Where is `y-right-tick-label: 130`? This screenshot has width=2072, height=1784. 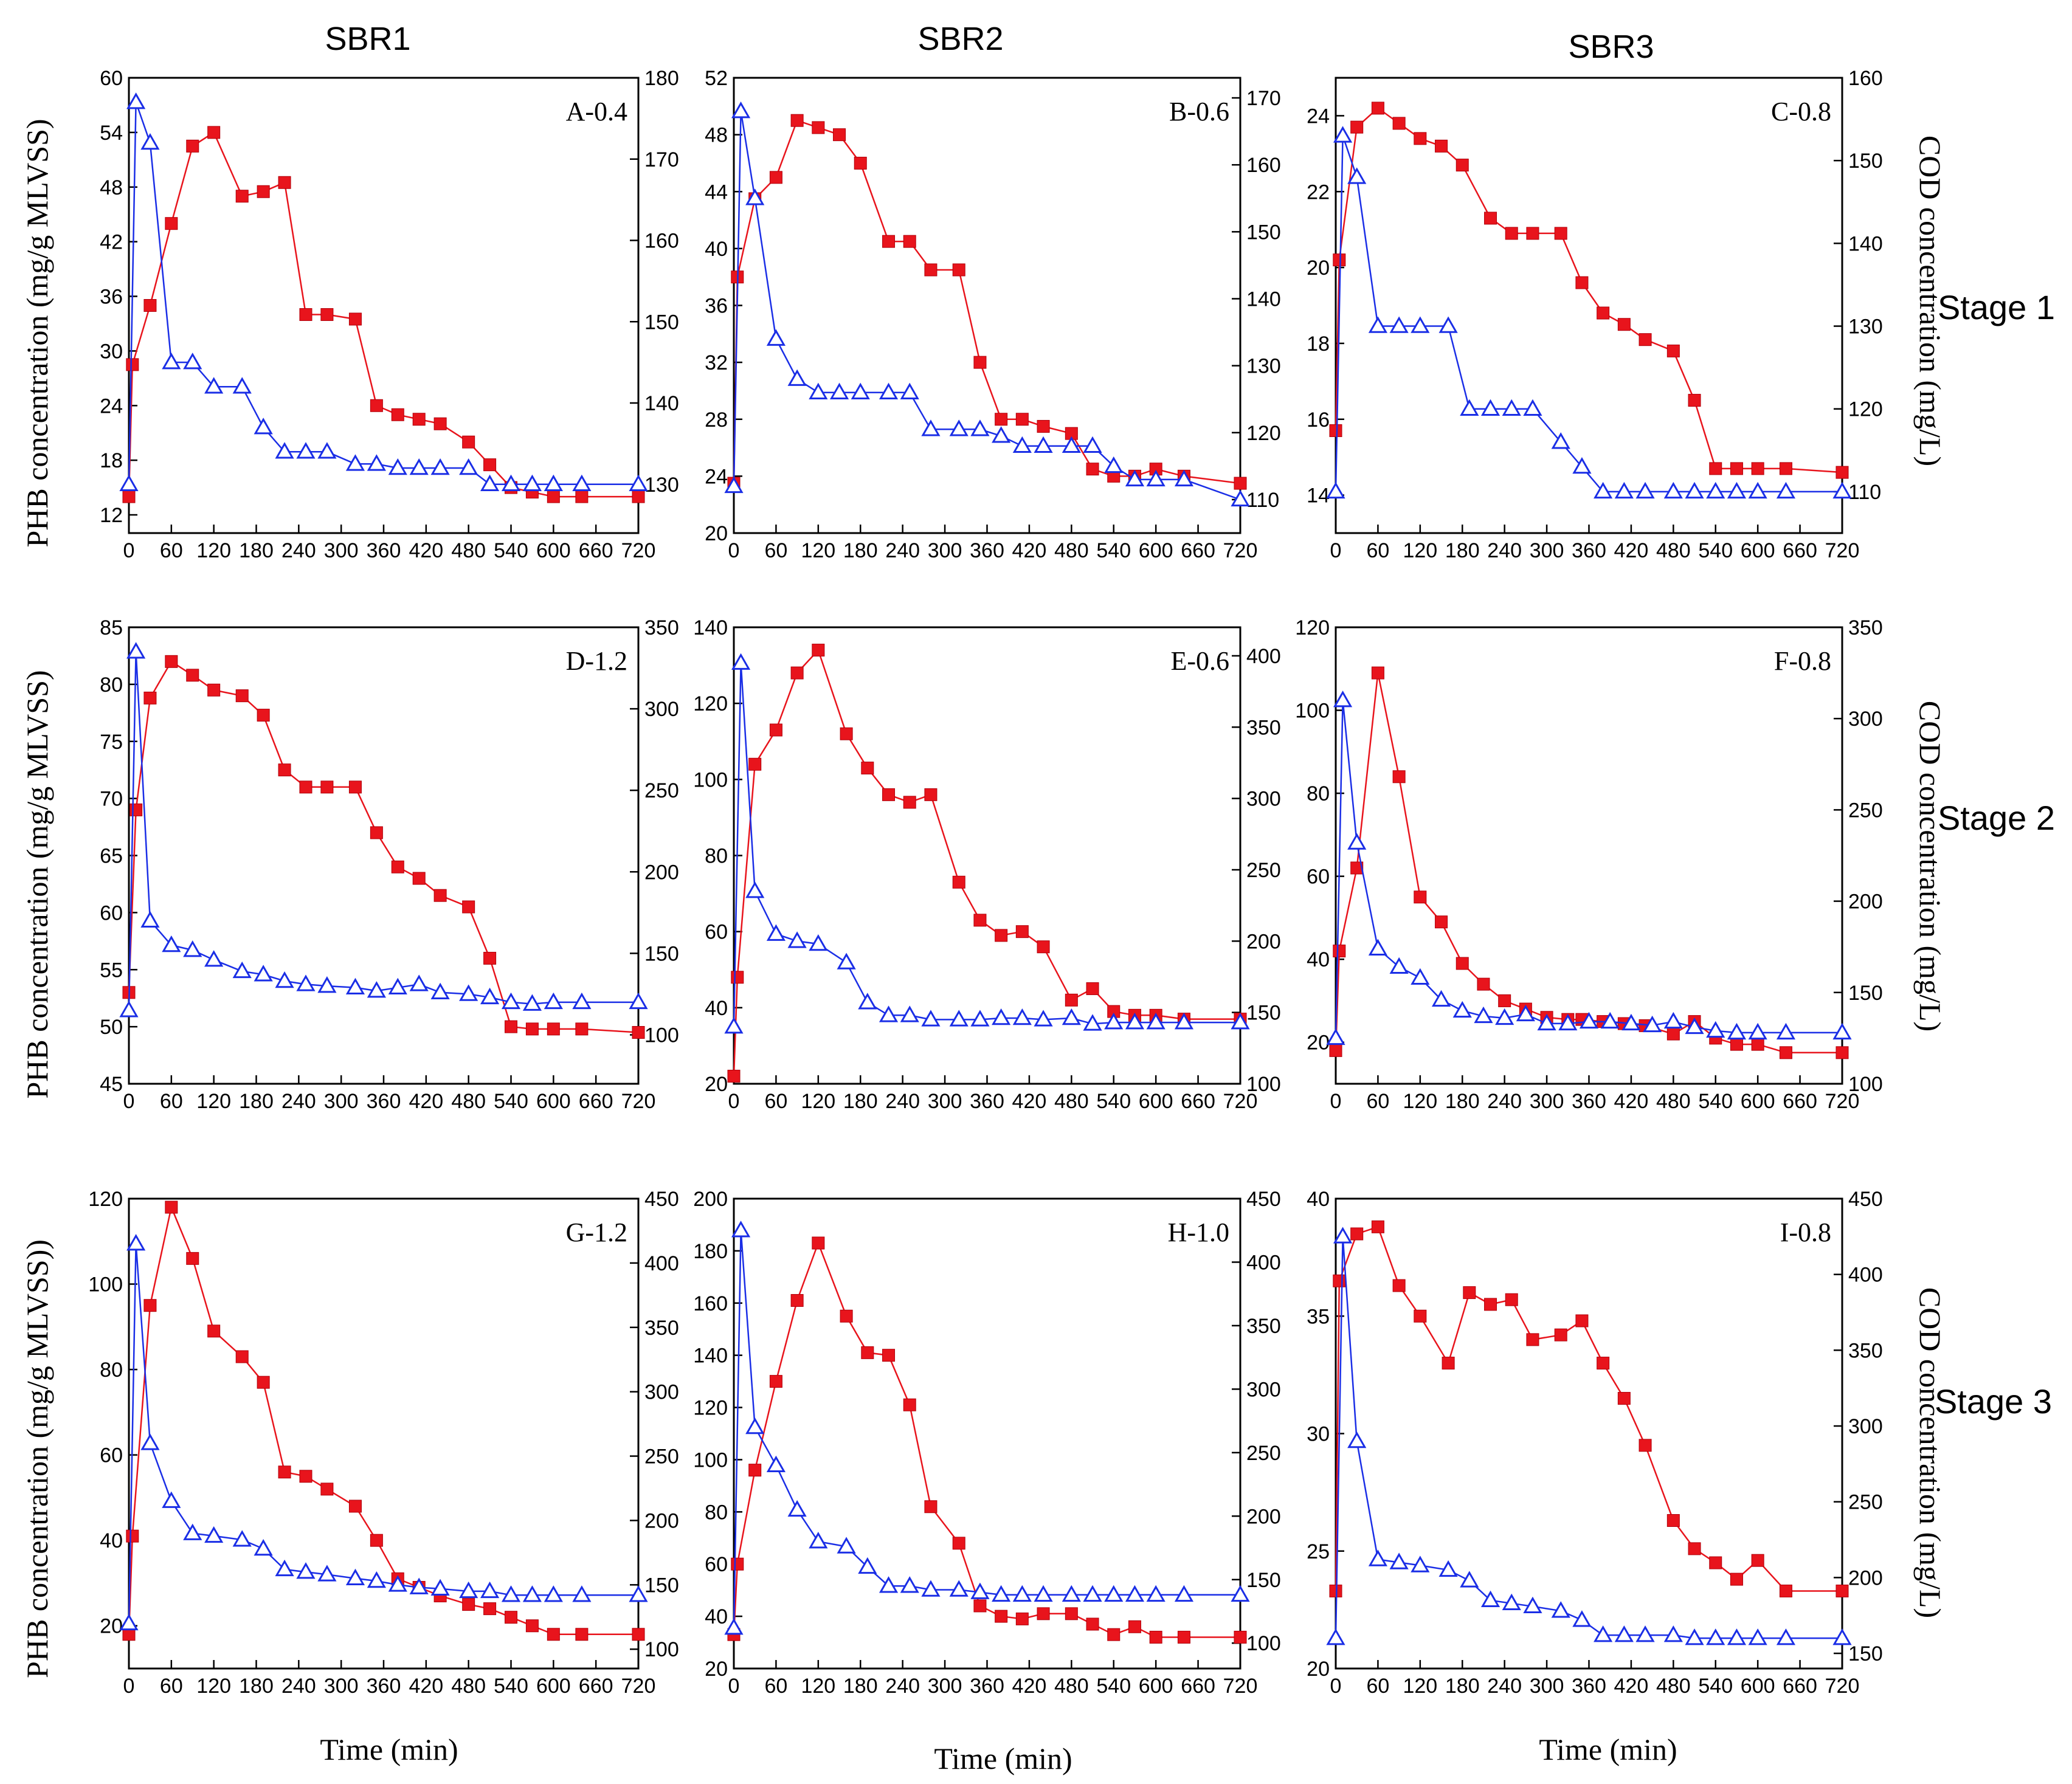
y-right-tick-label: 130 is located at coordinates (1263, 366).